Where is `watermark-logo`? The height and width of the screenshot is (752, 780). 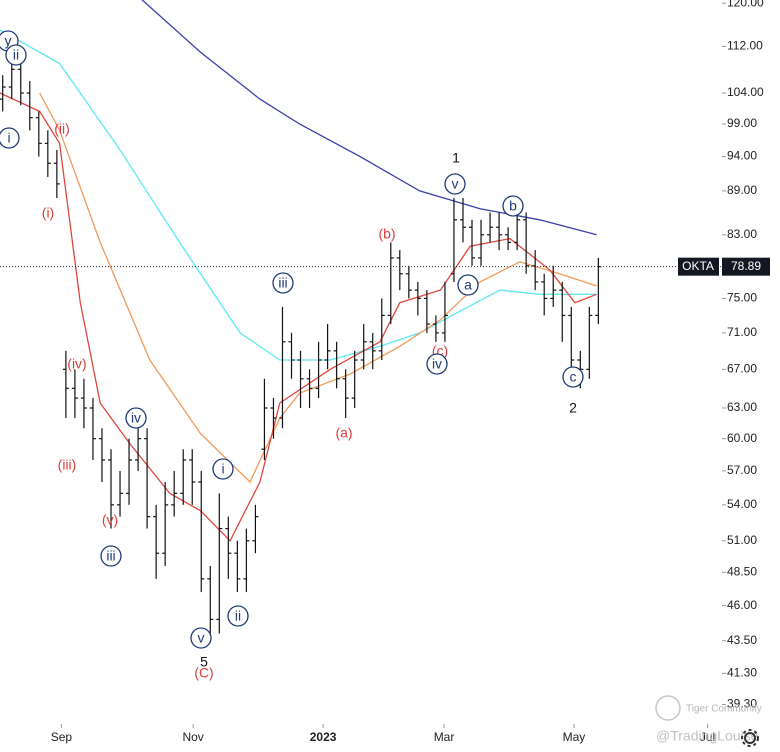
watermark-logo is located at coordinates (668, 708).